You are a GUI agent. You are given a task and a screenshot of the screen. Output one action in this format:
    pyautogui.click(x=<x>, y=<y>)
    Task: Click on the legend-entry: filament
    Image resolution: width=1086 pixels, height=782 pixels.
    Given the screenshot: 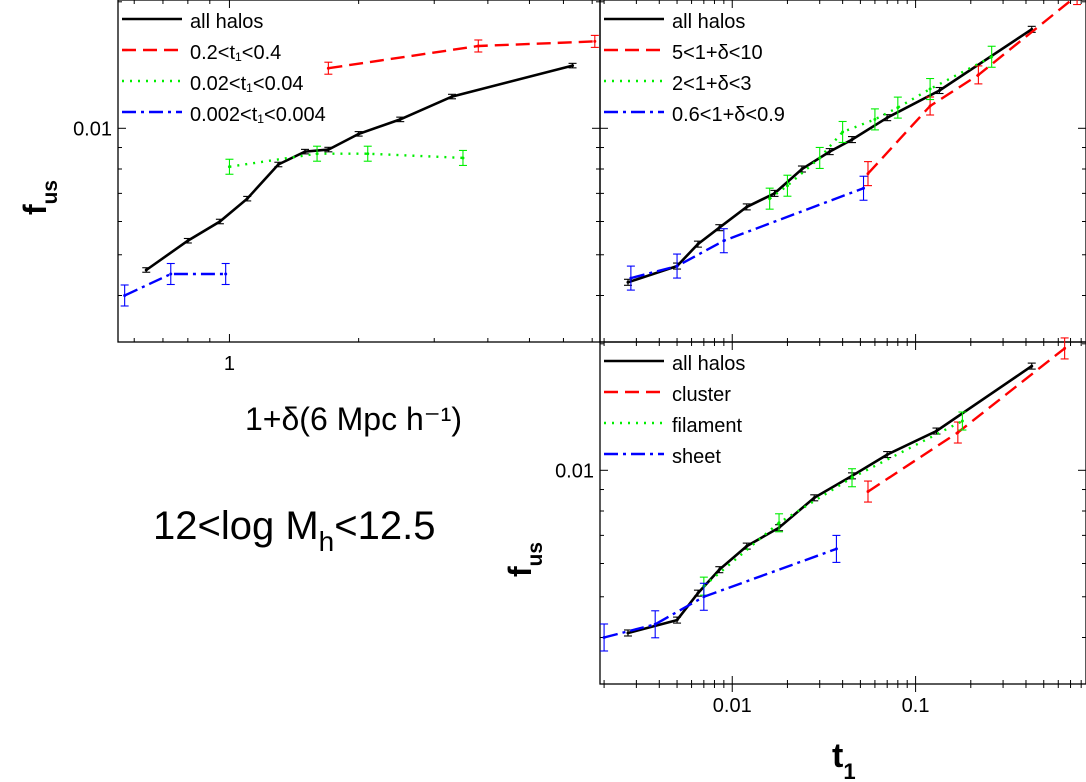 What is the action you would take?
    pyautogui.click(x=707, y=426)
    